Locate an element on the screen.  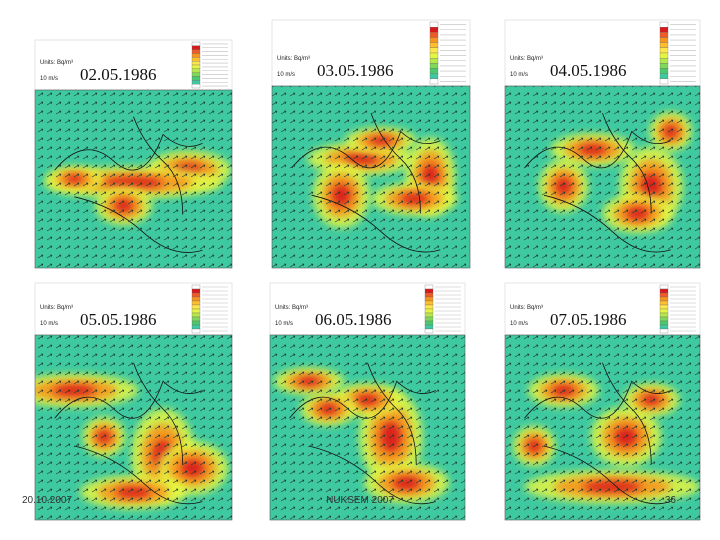
date-label: 03.05.1986 is located at coordinates (355, 70).